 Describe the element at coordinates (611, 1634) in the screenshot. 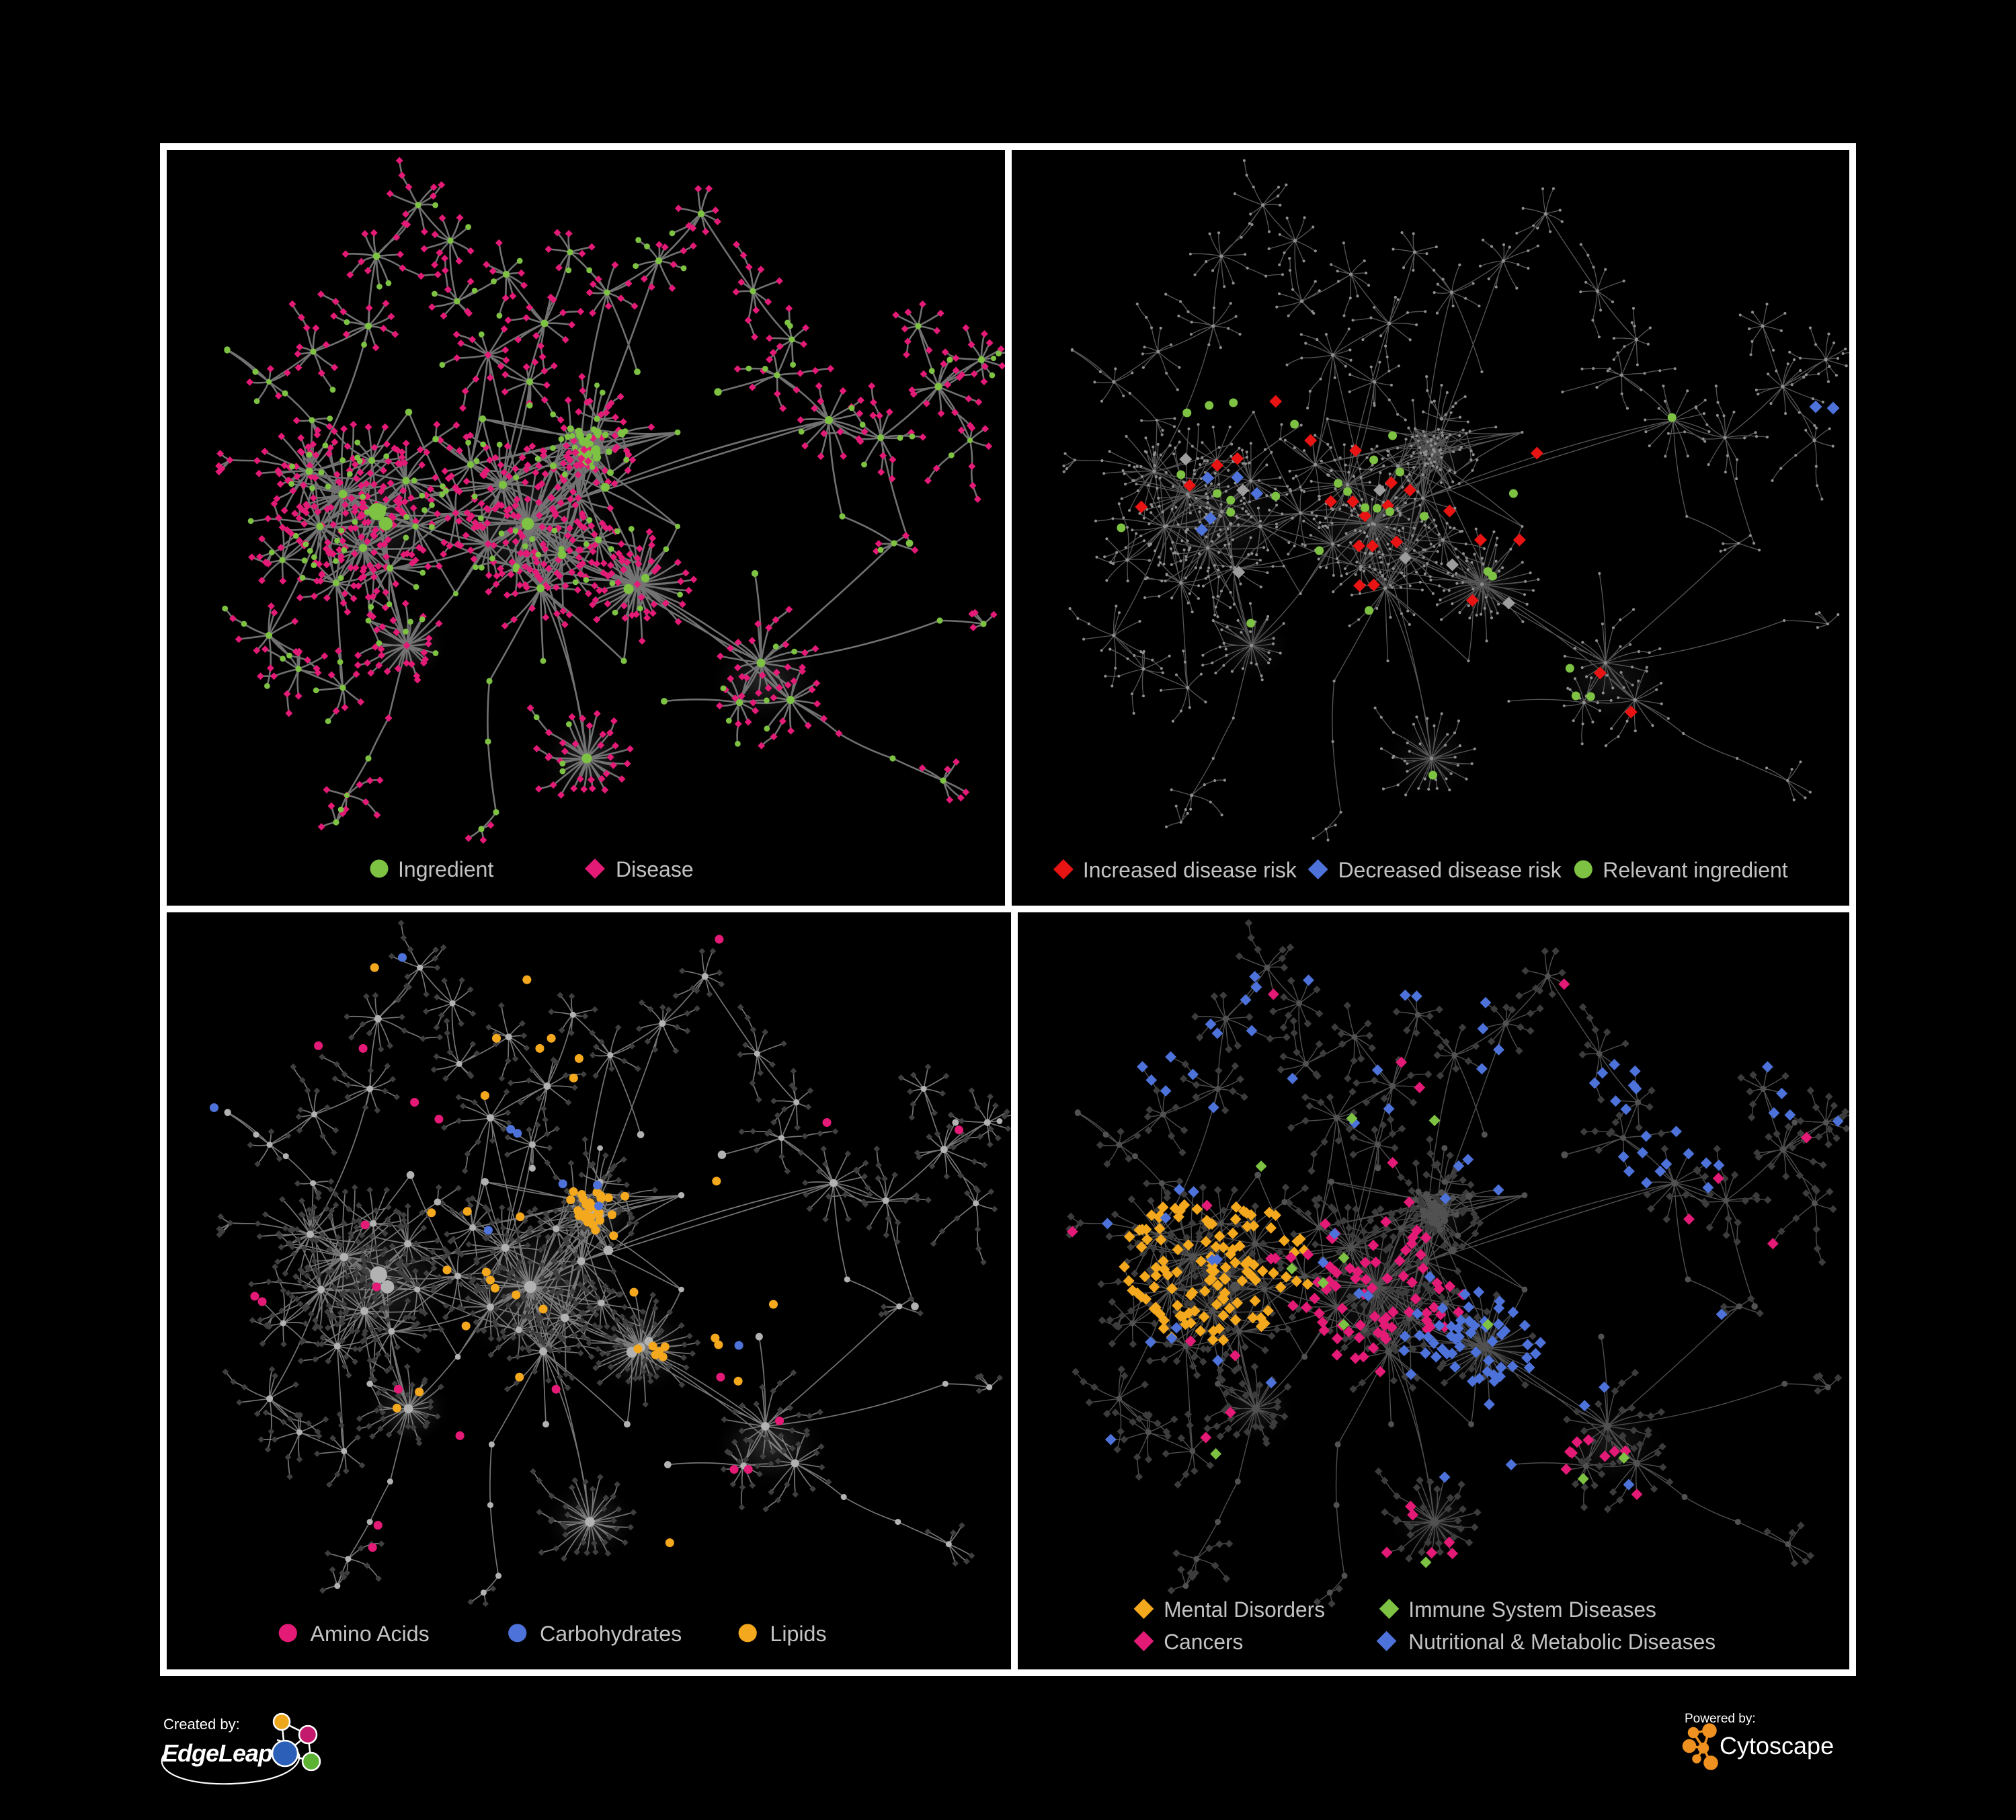

I see `svg-text: Carbohydrates` at that location.